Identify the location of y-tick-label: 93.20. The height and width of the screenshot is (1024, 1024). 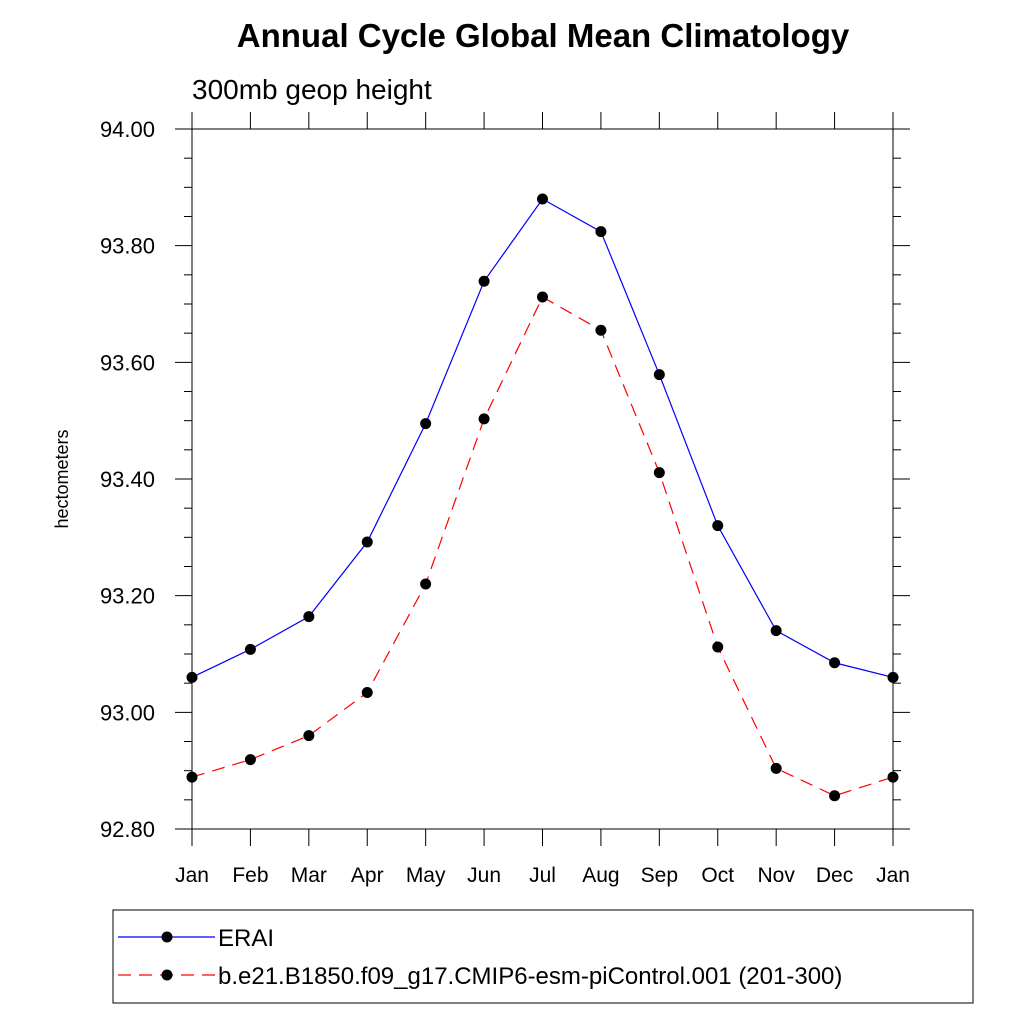
(127, 596).